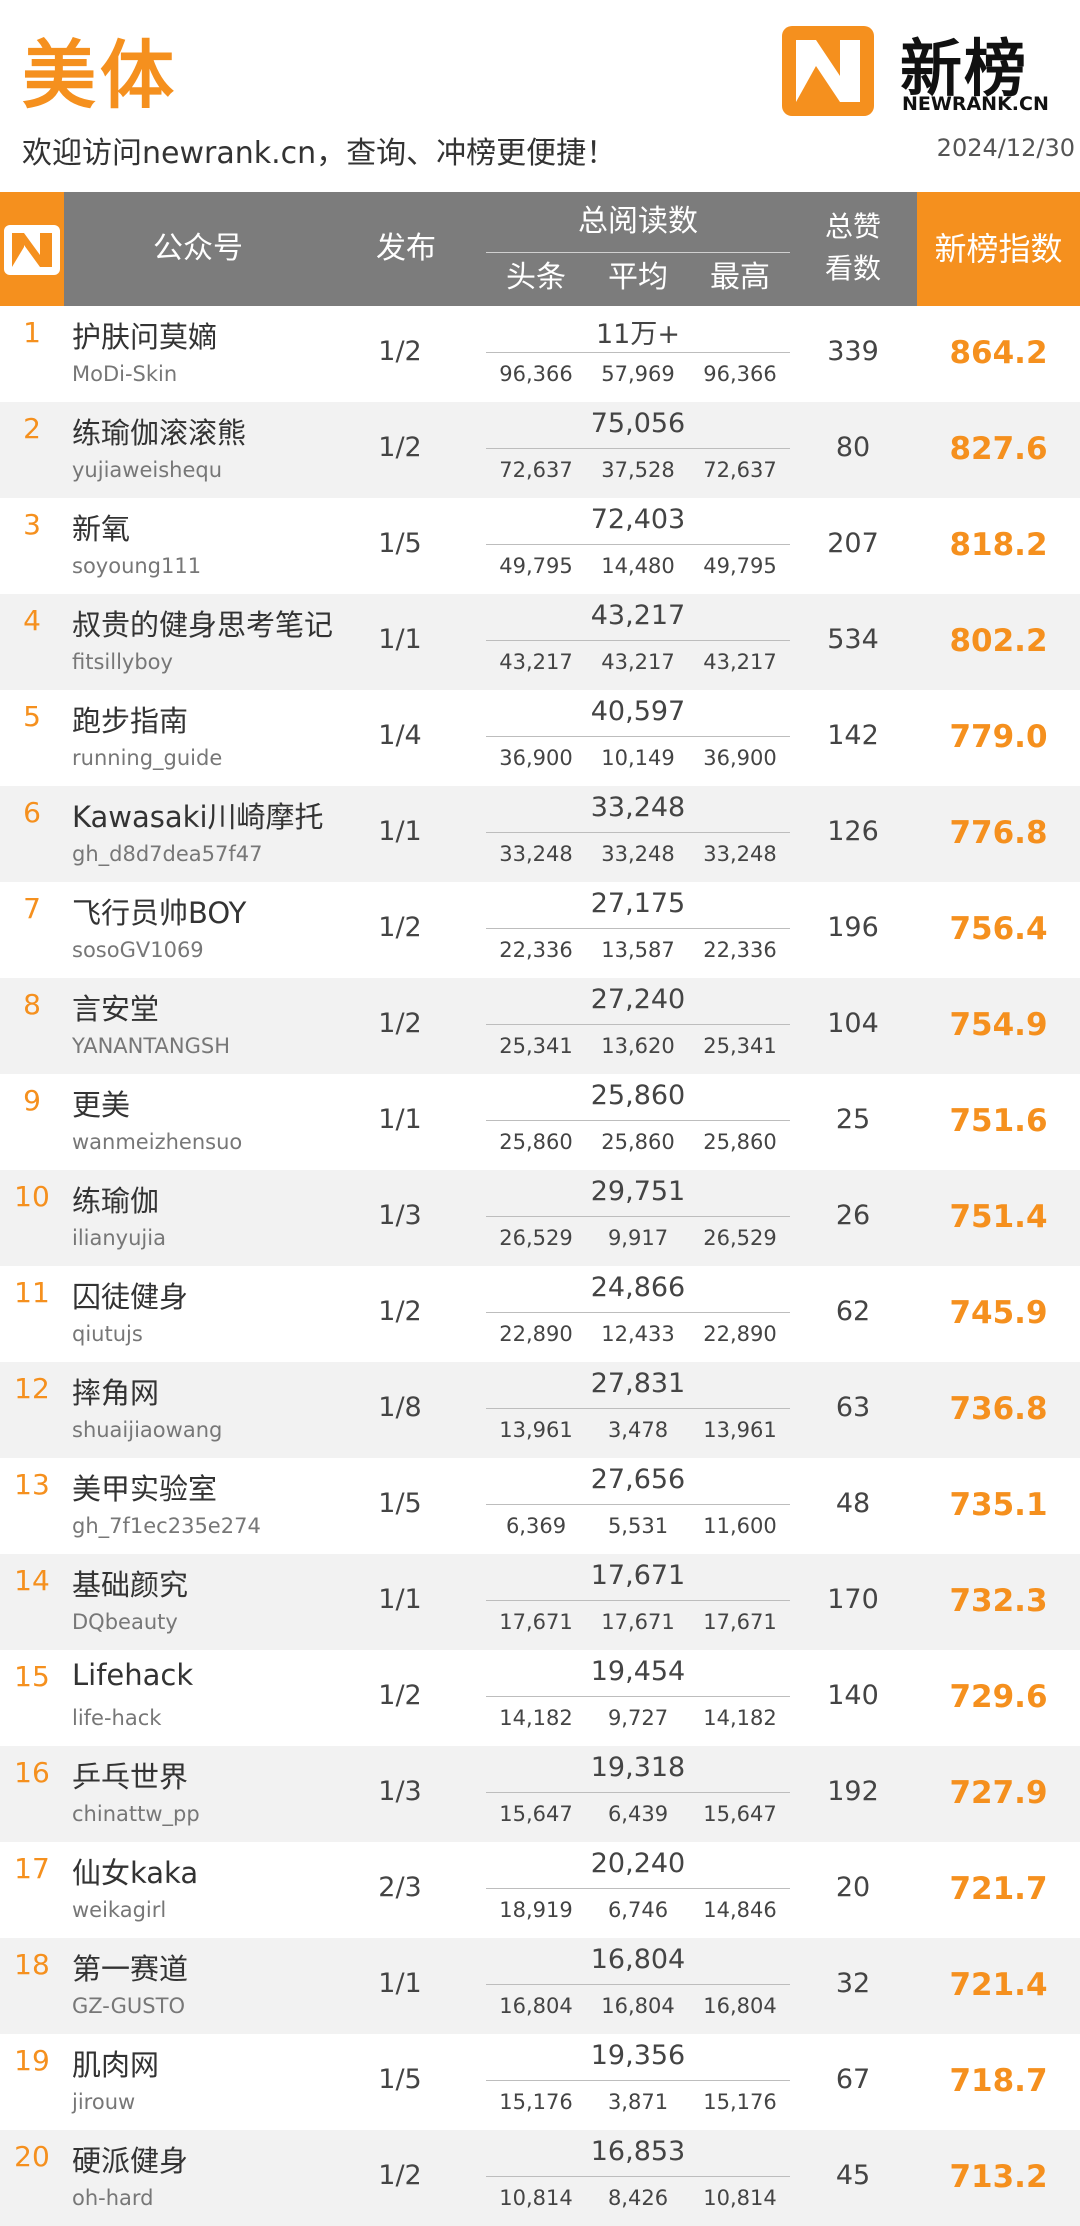 The height and width of the screenshot is (2226, 1080). What do you see at coordinates (32, 1100) in the screenshot?
I see `rank-number: 9` at bounding box center [32, 1100].